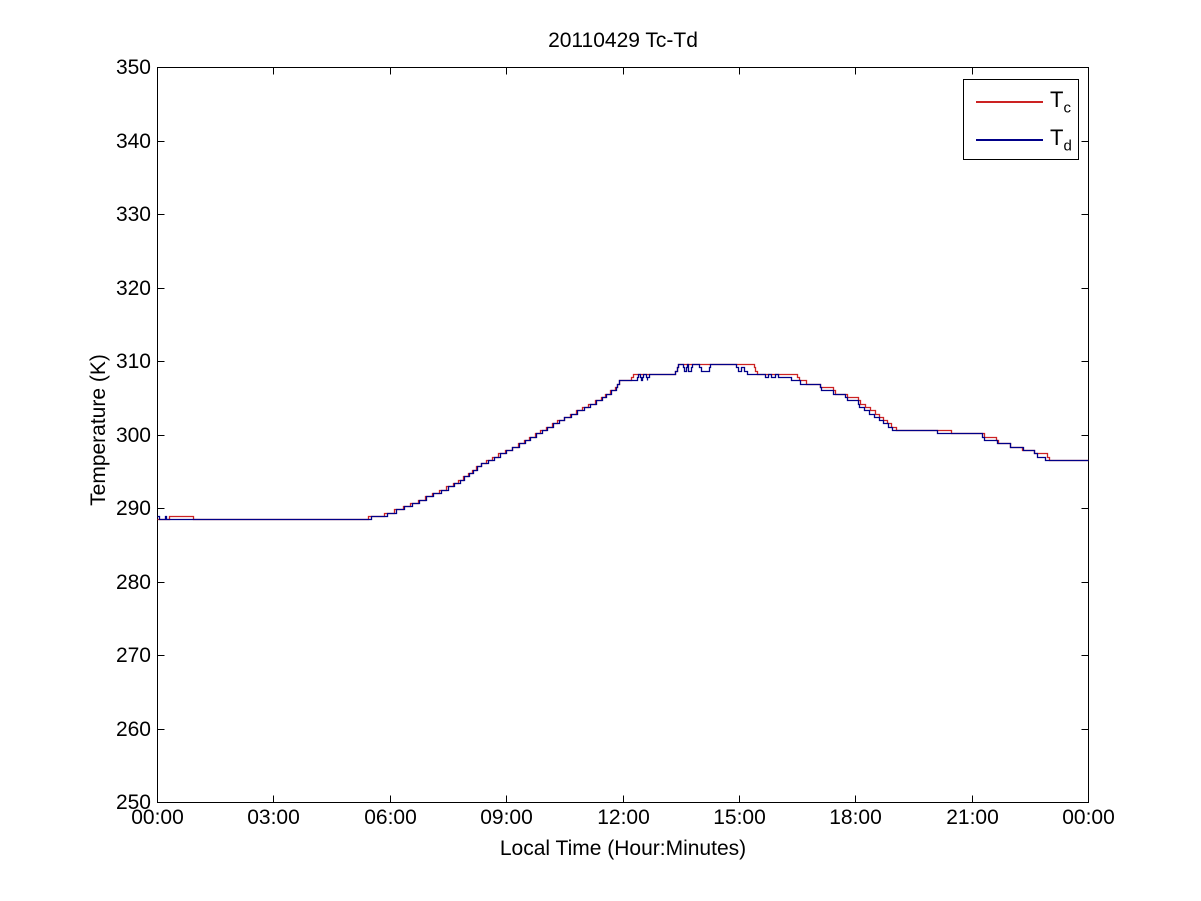  What do you see at coordinates (133, 582) in the screenshot?
I see `y-tick-label: 280` at bounding box center [133, 582].